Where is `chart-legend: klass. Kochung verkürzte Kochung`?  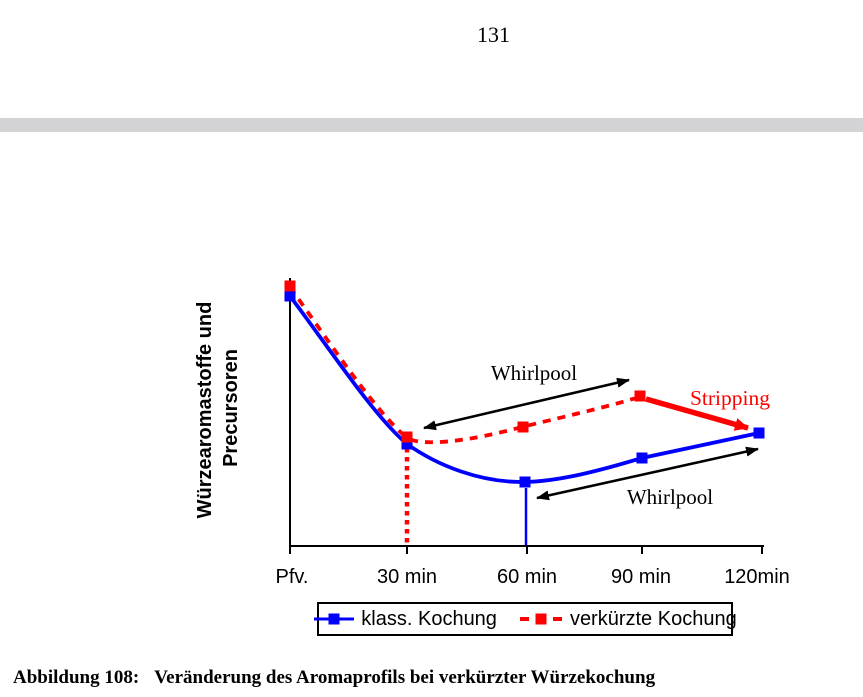 chart-legend: klass. Kochung verkürzte Kochung is located at coordinates (525, 619).